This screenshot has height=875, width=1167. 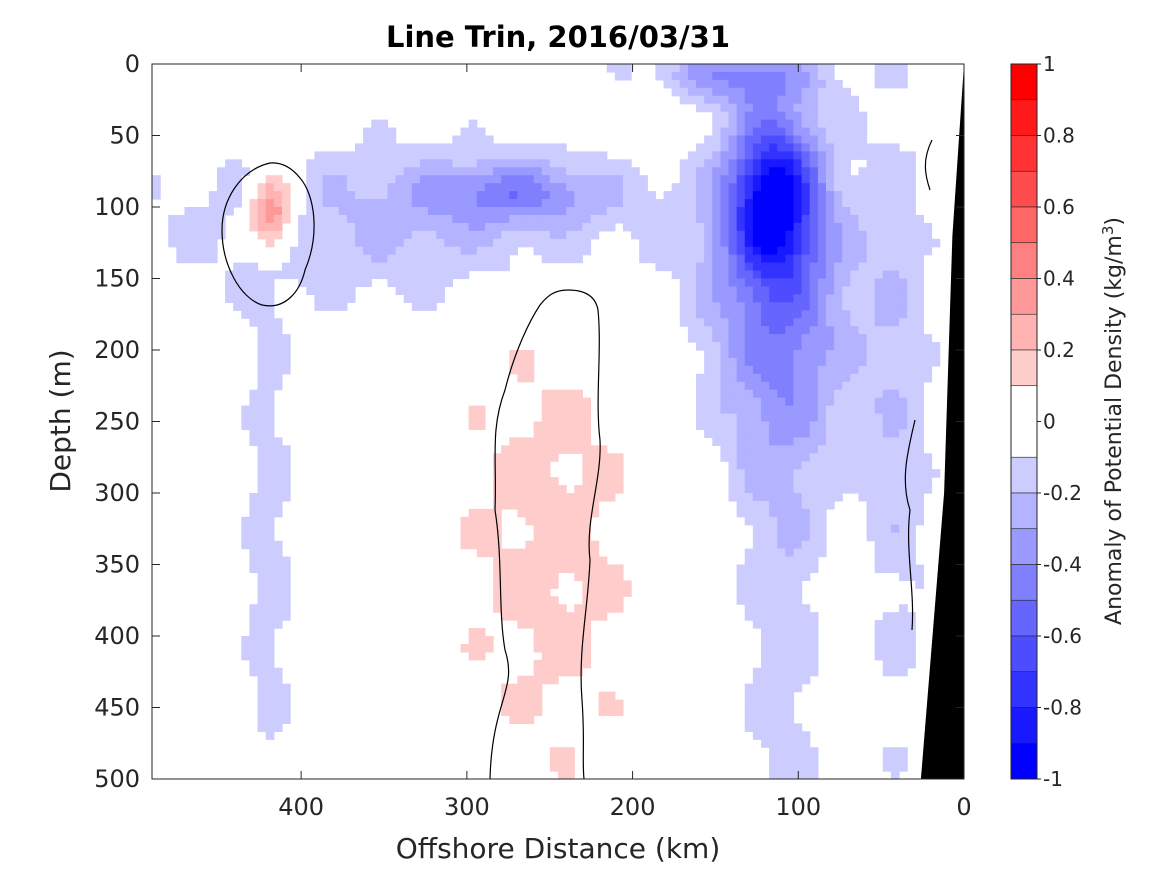 What do you see at coordinates (117, 279) in the screenshot?
I see `y-tick-label: 150` at bounding box center [117, 279].